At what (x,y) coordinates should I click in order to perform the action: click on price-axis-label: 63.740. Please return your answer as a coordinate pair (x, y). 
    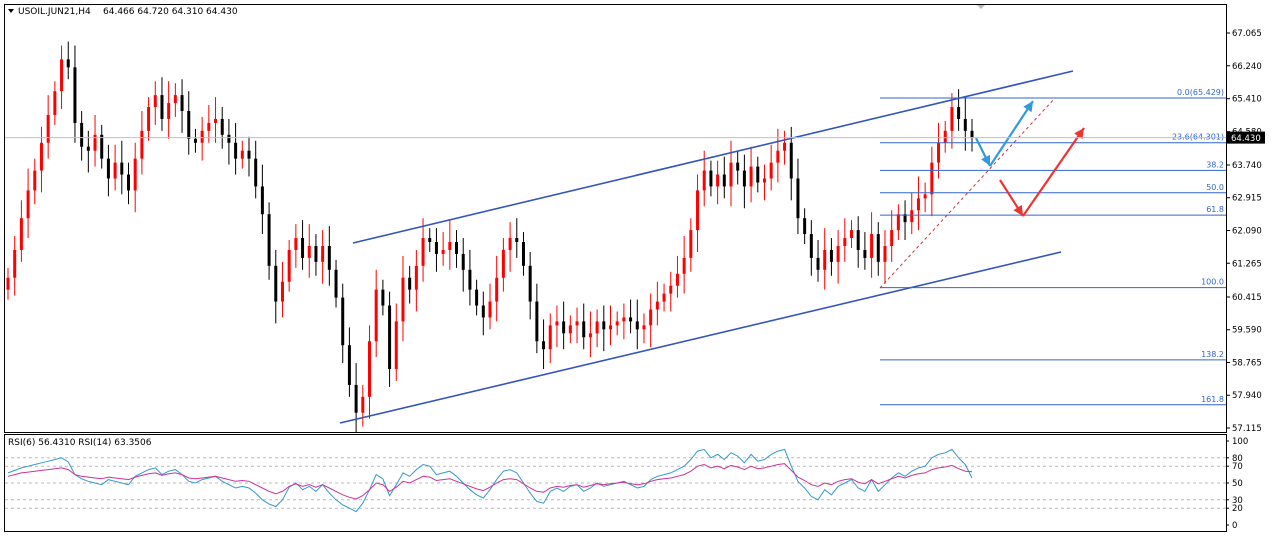
    Looking at the image, I should click on (1247, 166).